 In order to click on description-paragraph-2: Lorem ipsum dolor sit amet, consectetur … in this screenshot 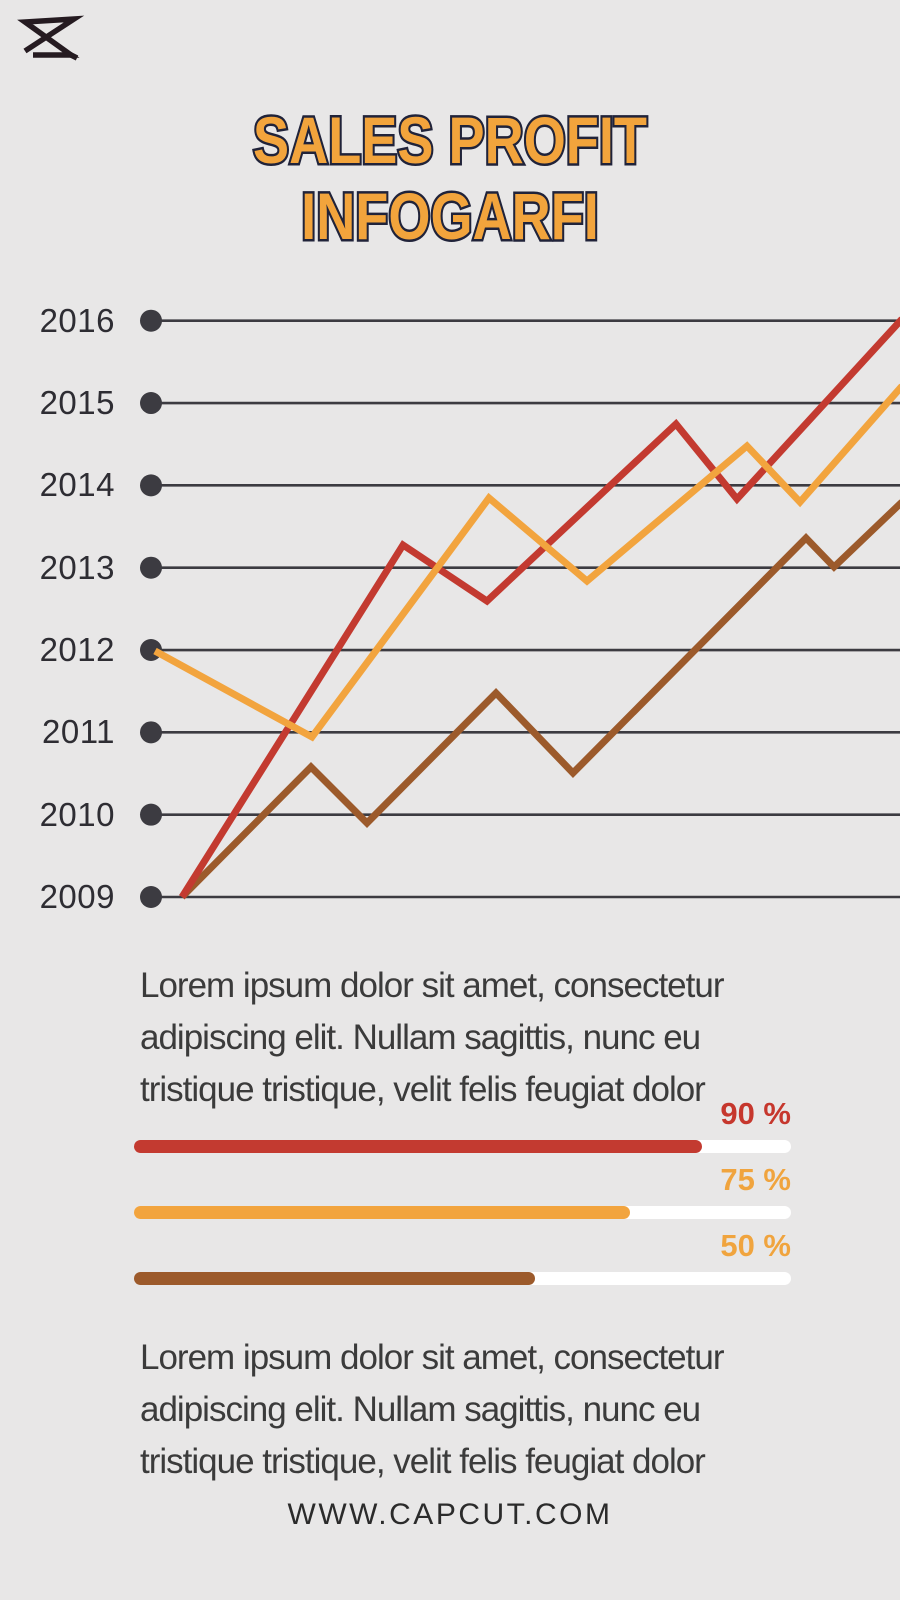, I will do `click(432, 1409)`.